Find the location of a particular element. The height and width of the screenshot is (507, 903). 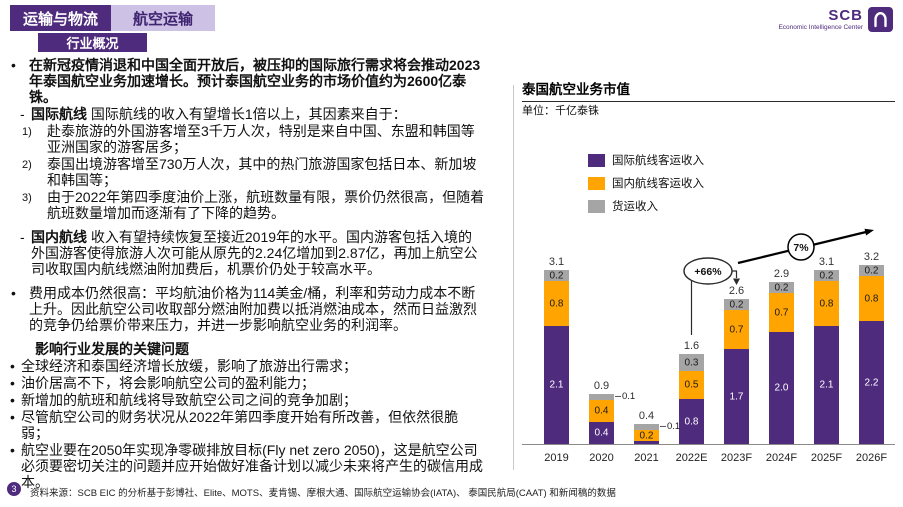

chart-unit-label: 单位：千亿泰铢 is located at coordinates (560, 111).